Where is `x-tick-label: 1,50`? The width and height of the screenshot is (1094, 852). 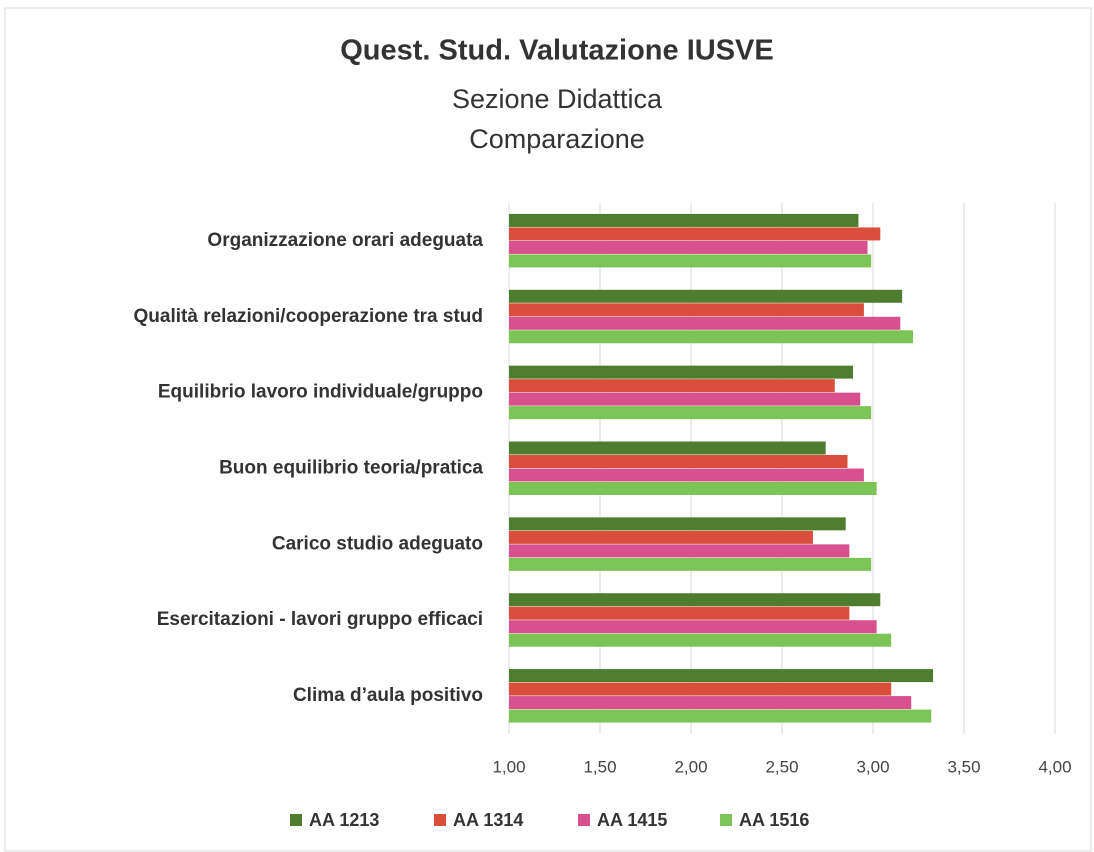 x-tick-label: 1,50 is located at coordinates (599, 766).